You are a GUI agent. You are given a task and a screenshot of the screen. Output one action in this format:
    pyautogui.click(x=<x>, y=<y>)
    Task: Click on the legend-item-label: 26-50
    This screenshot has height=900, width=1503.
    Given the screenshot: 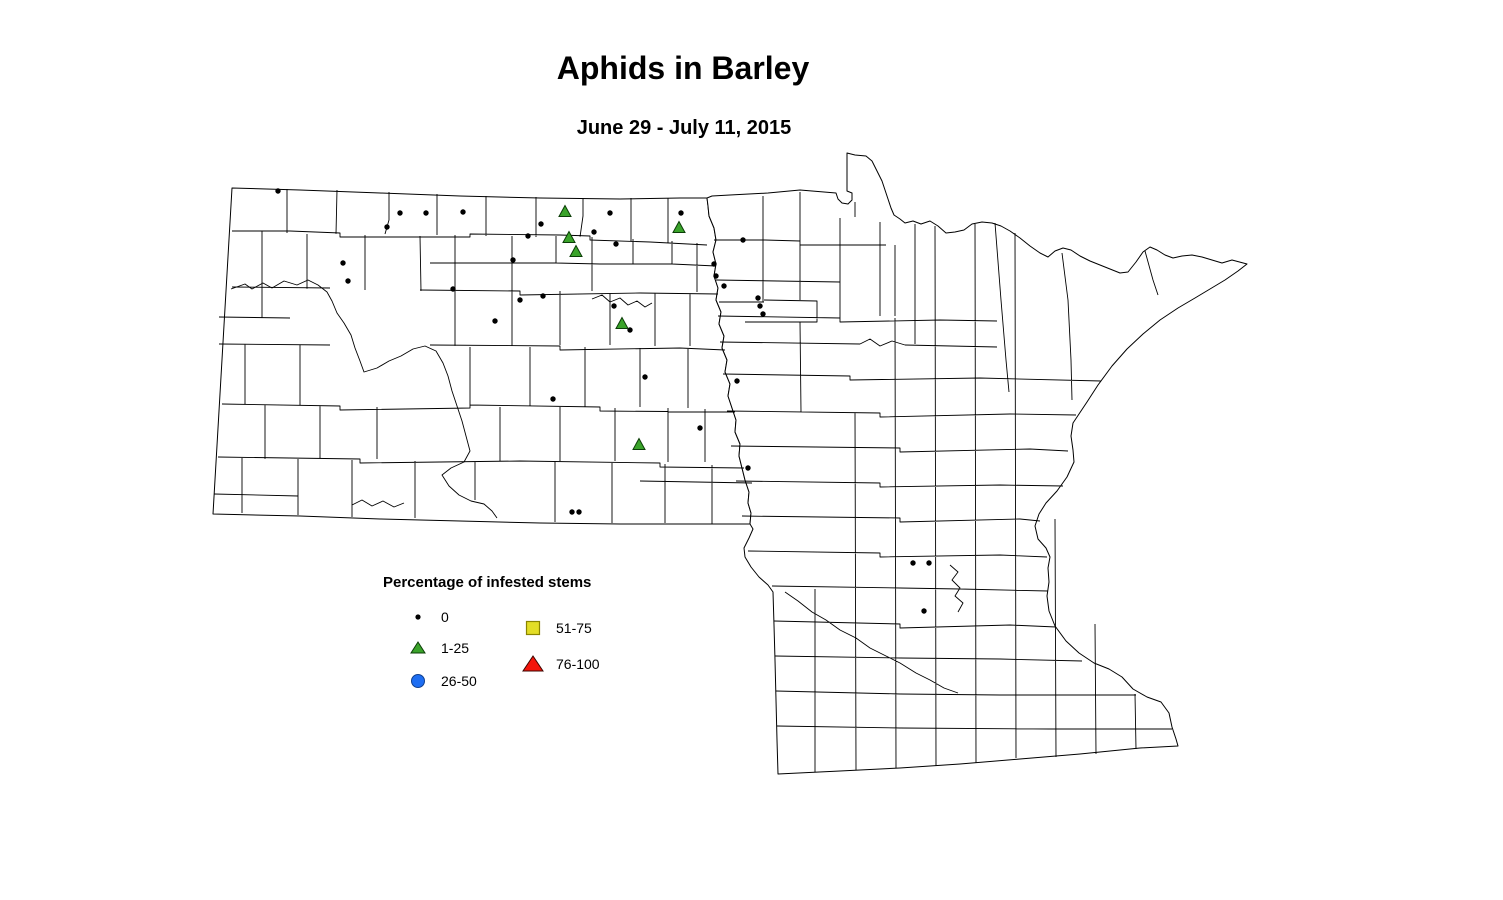 What is the action you would take?
    pyautogui.click(x=459, y=681)
    